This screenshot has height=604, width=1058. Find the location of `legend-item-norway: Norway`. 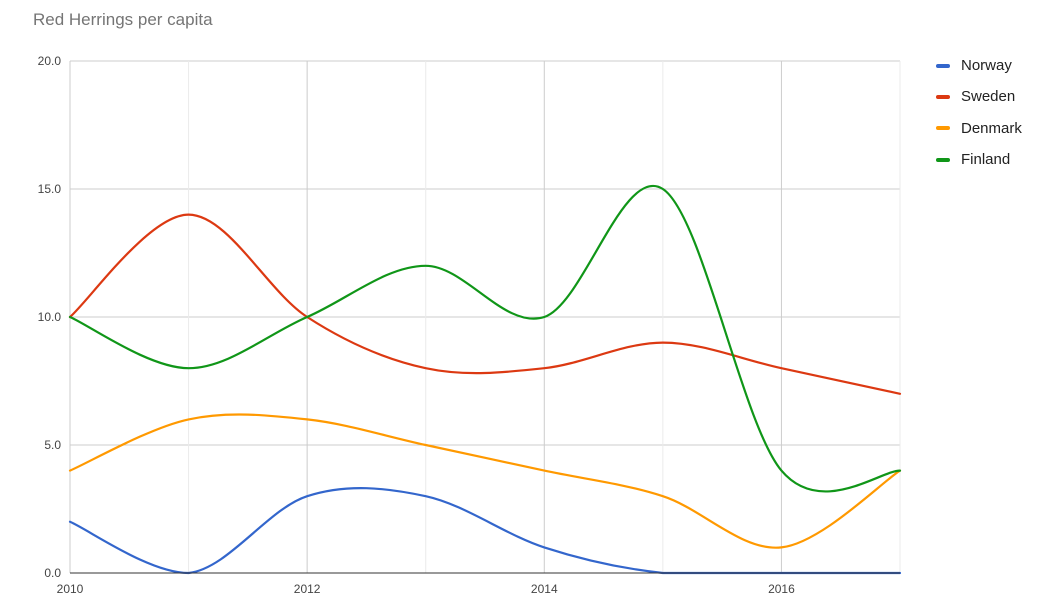

legend-item-norway: Norway is located at coordinates (979, 65).